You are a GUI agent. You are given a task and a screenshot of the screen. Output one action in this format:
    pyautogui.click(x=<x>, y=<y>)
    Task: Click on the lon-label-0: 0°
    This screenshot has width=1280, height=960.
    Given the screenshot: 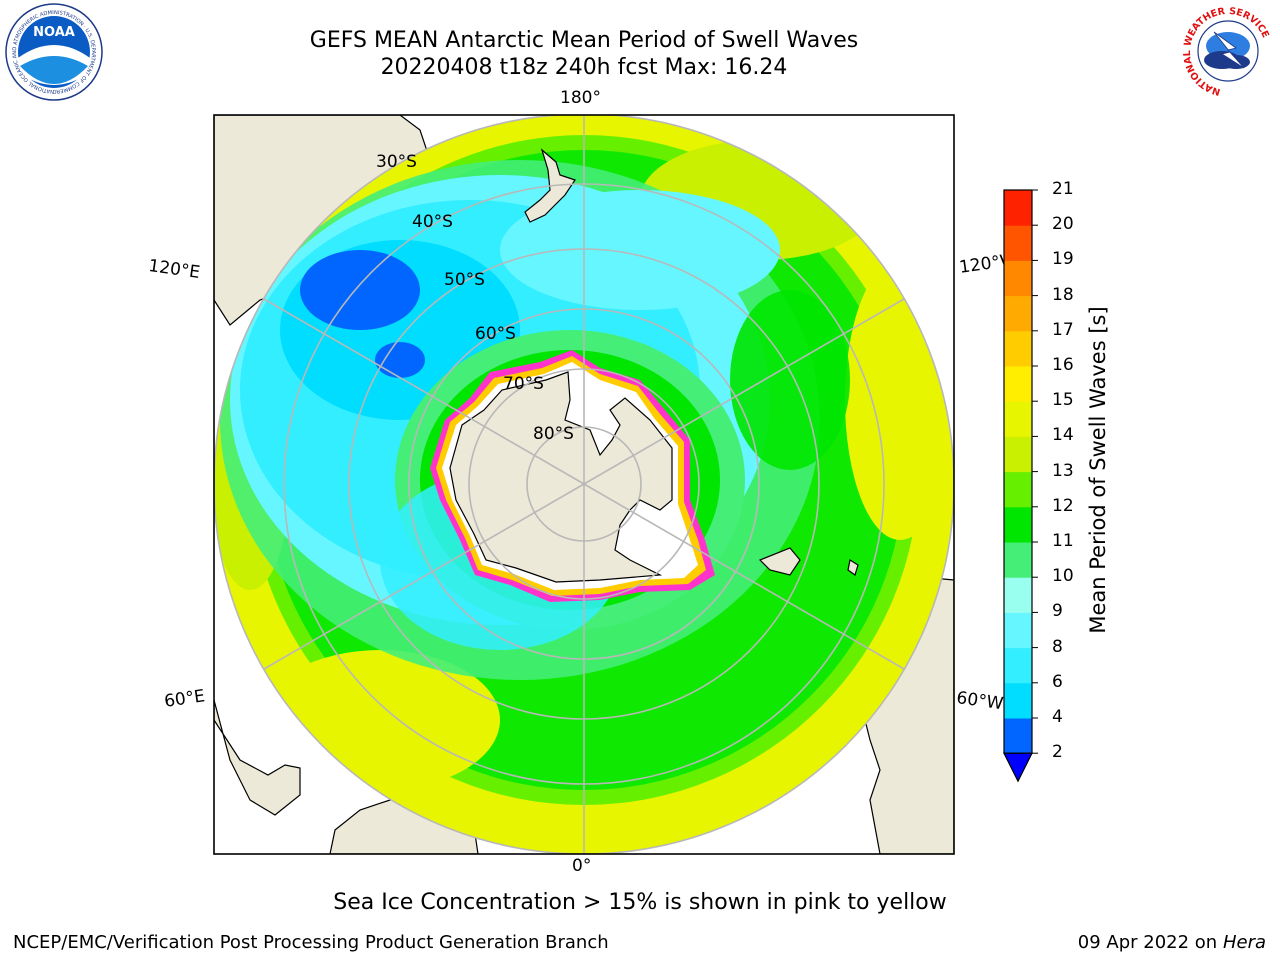 What is the action you would take?
    pyautogui.click(x=582, y=866)
    